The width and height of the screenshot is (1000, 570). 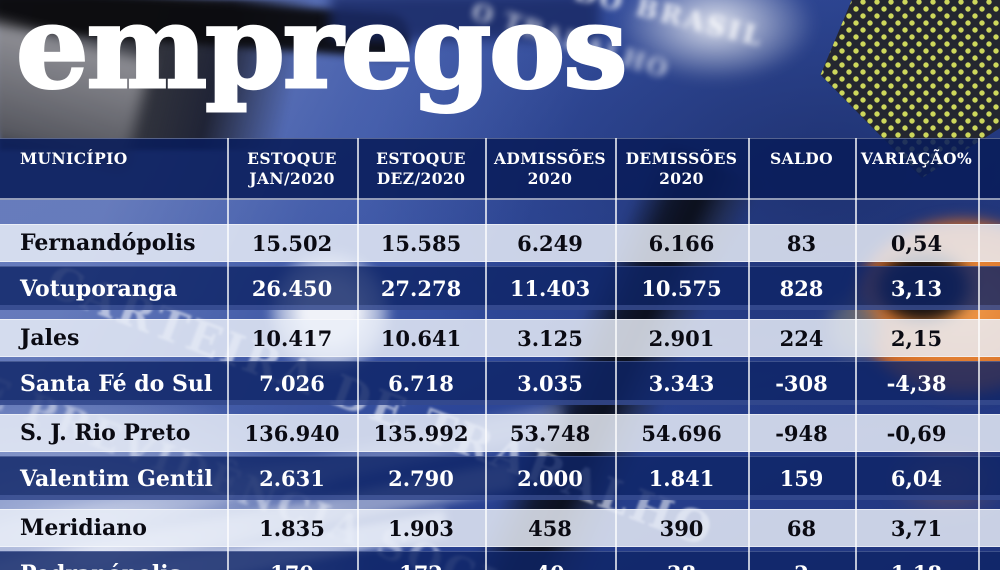 I want to click on municipality-name: Pedranópolis, so click(x=113, y=561).